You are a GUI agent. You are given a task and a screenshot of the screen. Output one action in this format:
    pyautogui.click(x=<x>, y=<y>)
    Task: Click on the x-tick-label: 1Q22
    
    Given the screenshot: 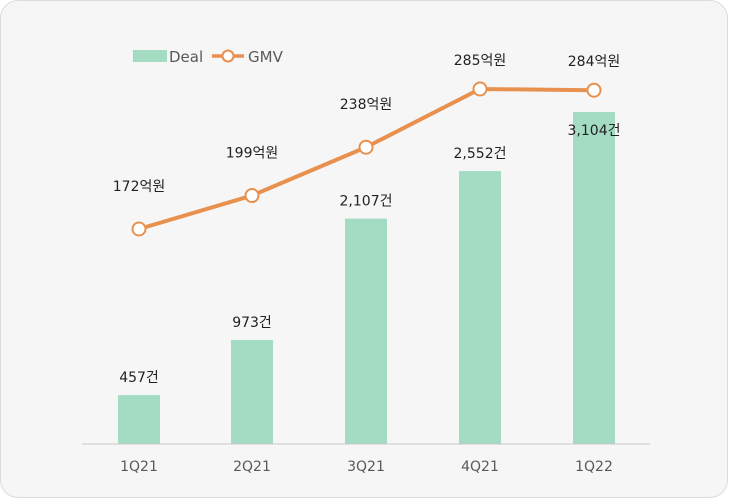 What is the action you would take?
    pyautogui.click(x=594, y=467)
    